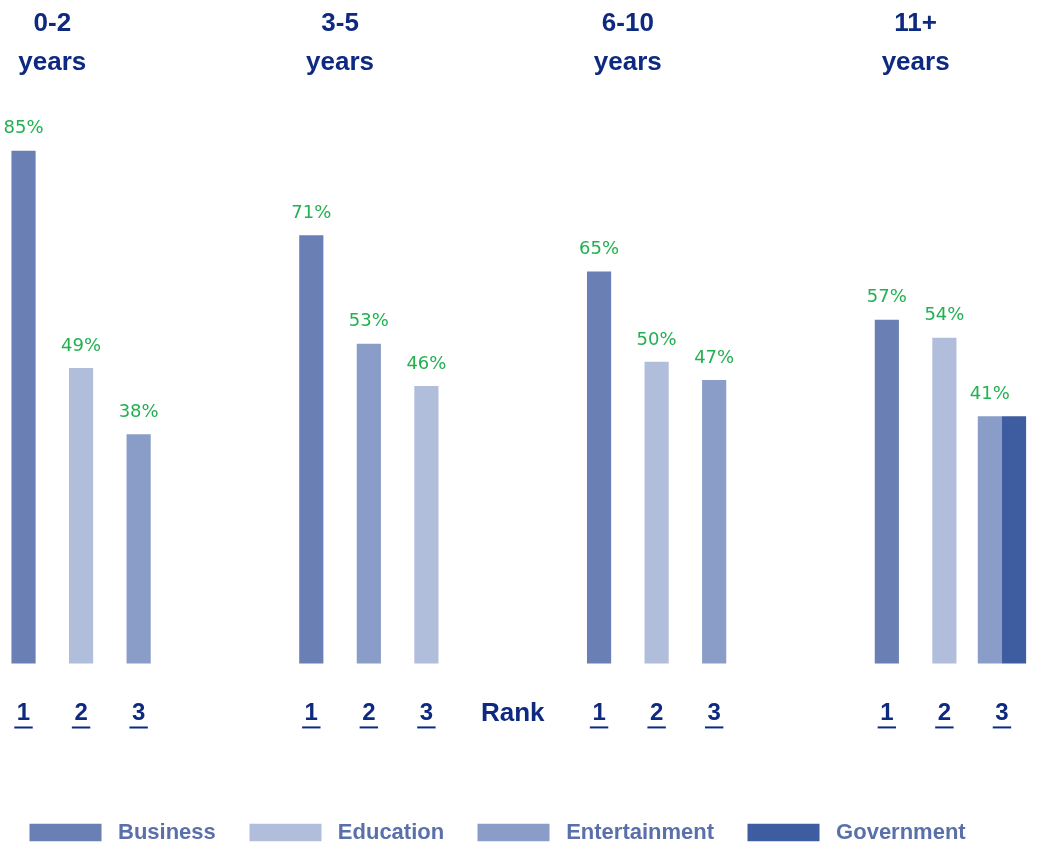 The height and width of the screenshot is (865, 1059). I want to click on data-label: 49%, so click(81, 344).